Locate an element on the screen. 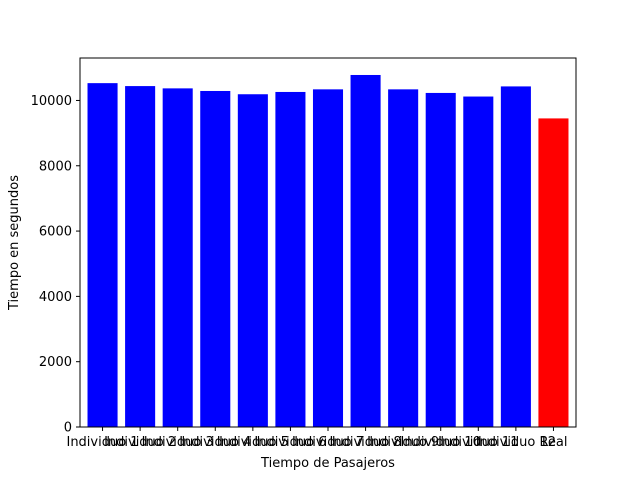  x-tick-label: Individuo 6 is located at coordinates (290, 442).